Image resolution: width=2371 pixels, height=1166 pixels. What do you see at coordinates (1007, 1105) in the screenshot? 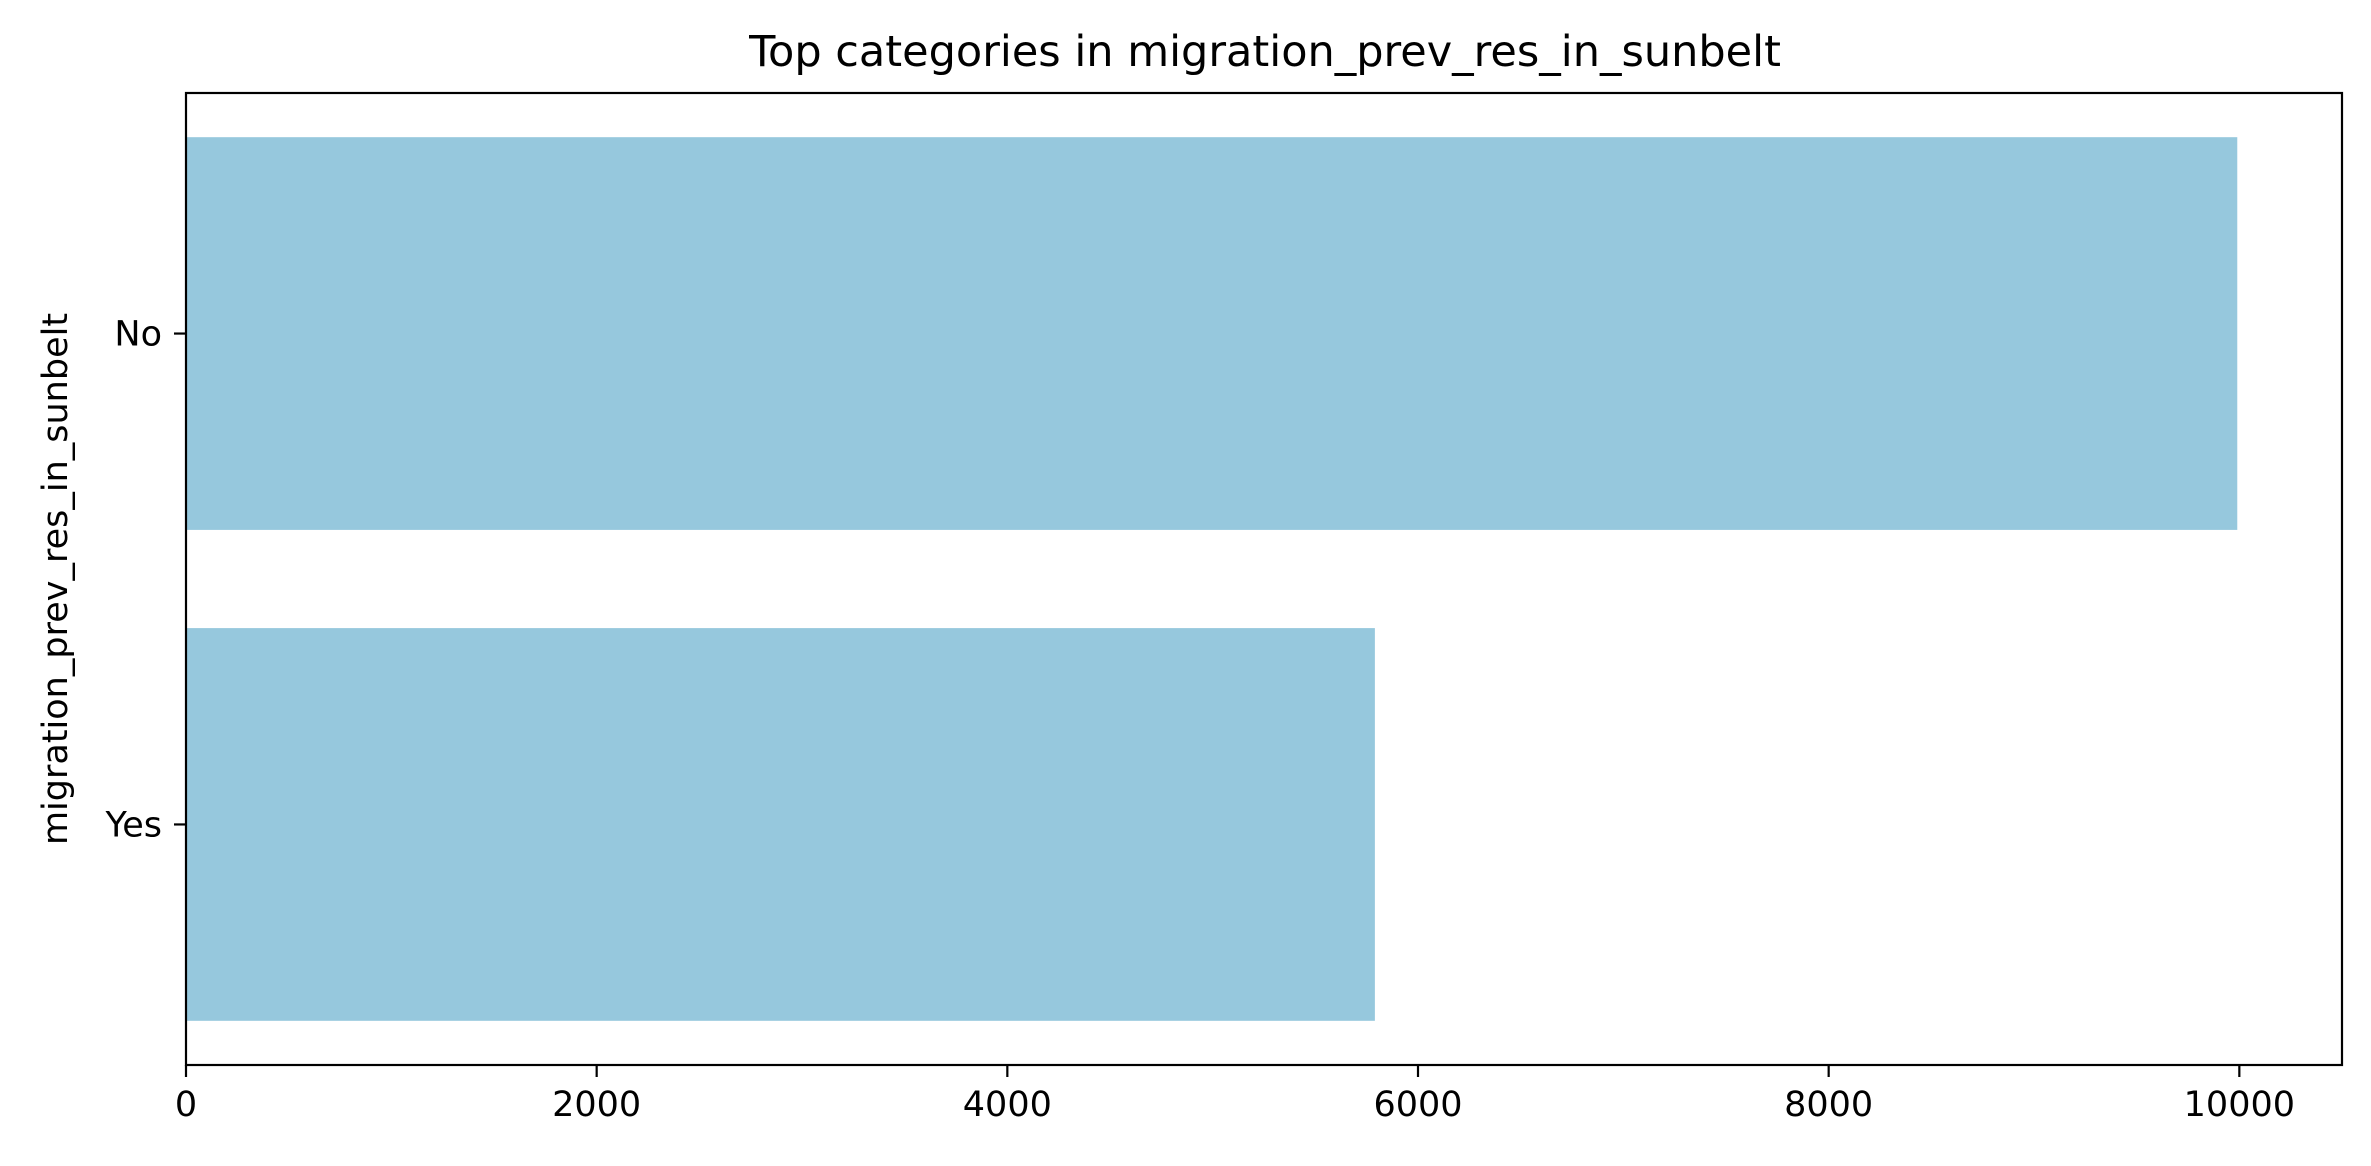
I see `x-tick-label: 4000` at bounding box center [1007, 1105].